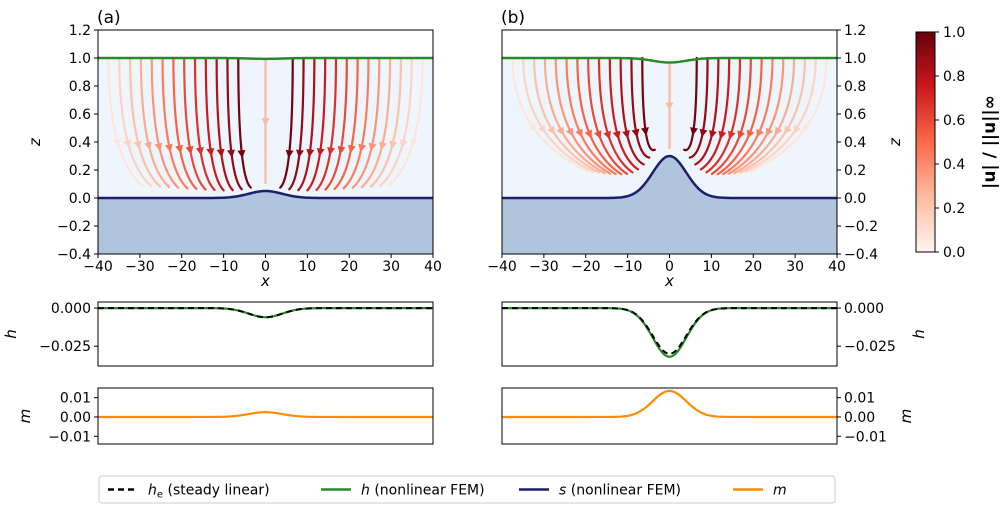  Describe the element at coordinates (11, 334) in the screenshot. I see `y-axis-label: h` at that location.